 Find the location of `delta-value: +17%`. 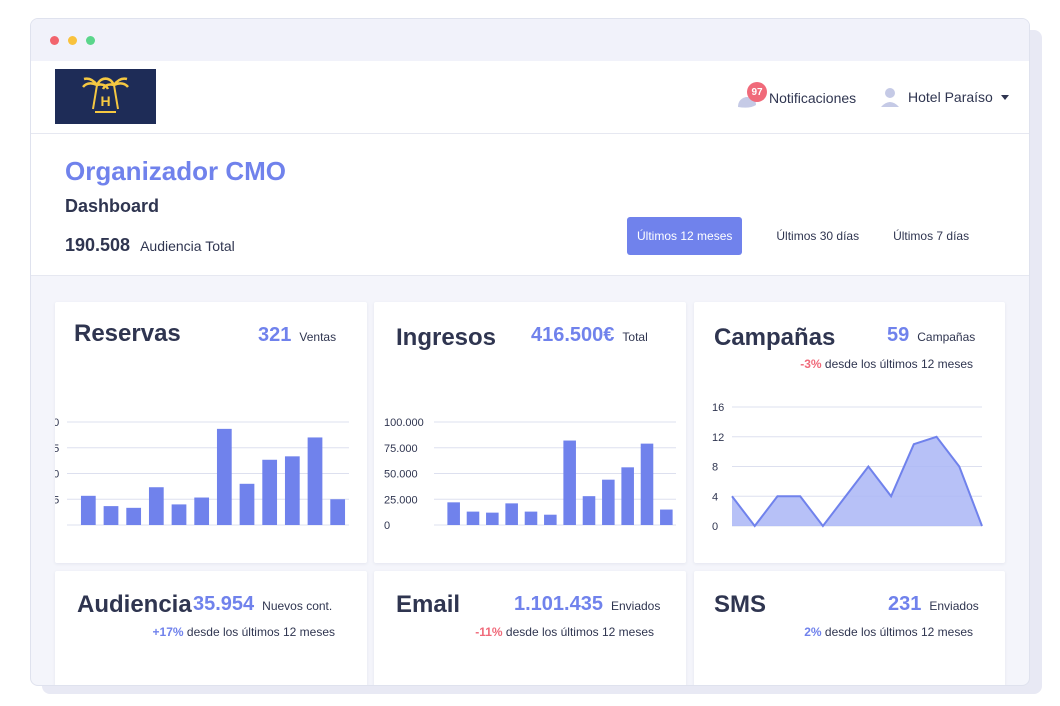

delta-value: +17% is located at coordinates (168, 632).